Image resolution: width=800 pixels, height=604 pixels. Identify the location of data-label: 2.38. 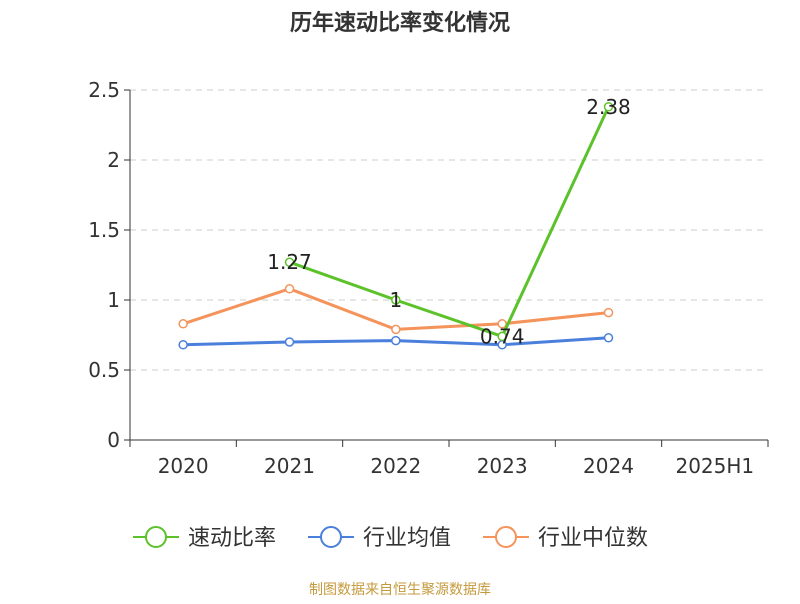
(608, 107).